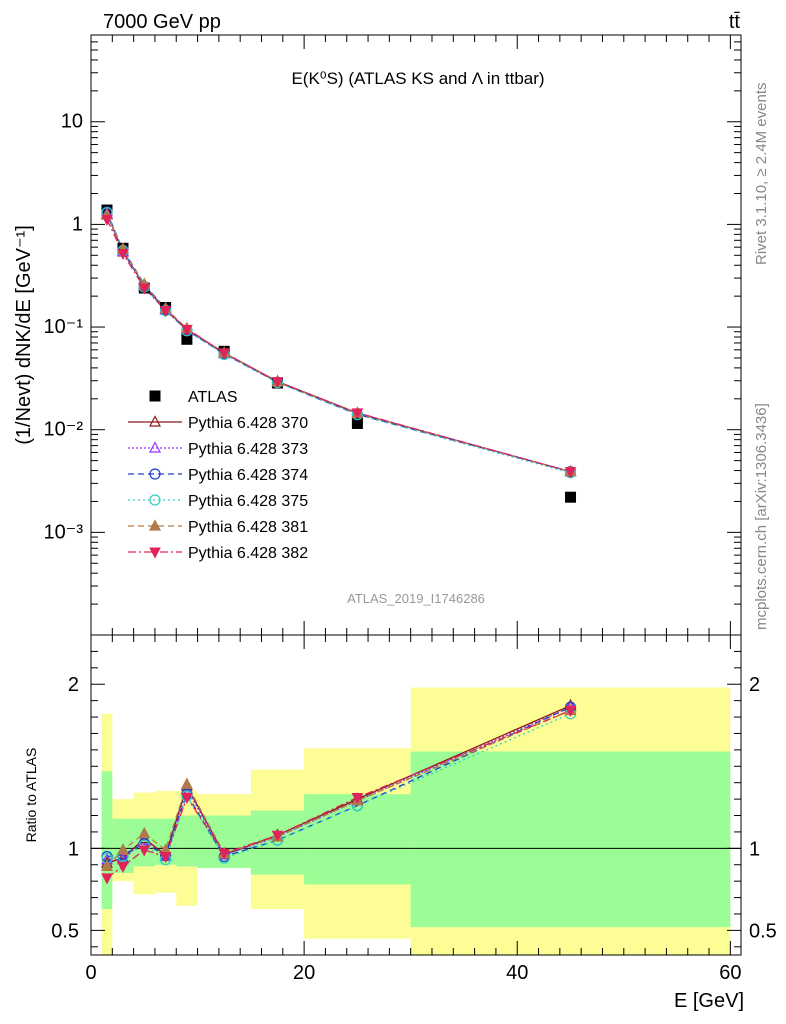 This screenshot has height=1024, width=786. What do you see at coordinates (754, 849) in the screenshot?
I see `ratio-y-tick-label-right: 1` at bounding box center [754, 849].